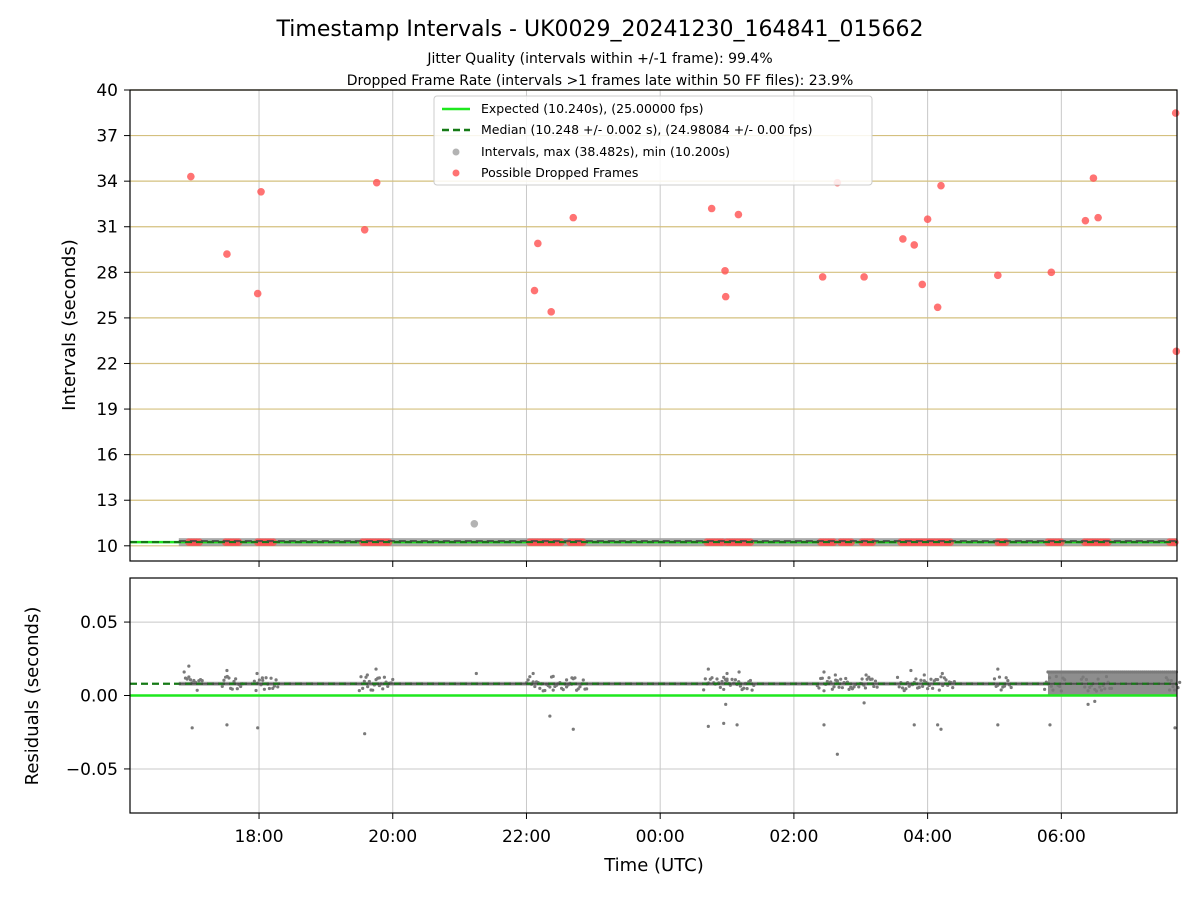 The height and width of the screenshot is (900, 1200). Describe the element at coordinates (107, 137) in the screenshot. I see `intervals-y-tick-label: 37` at that location.